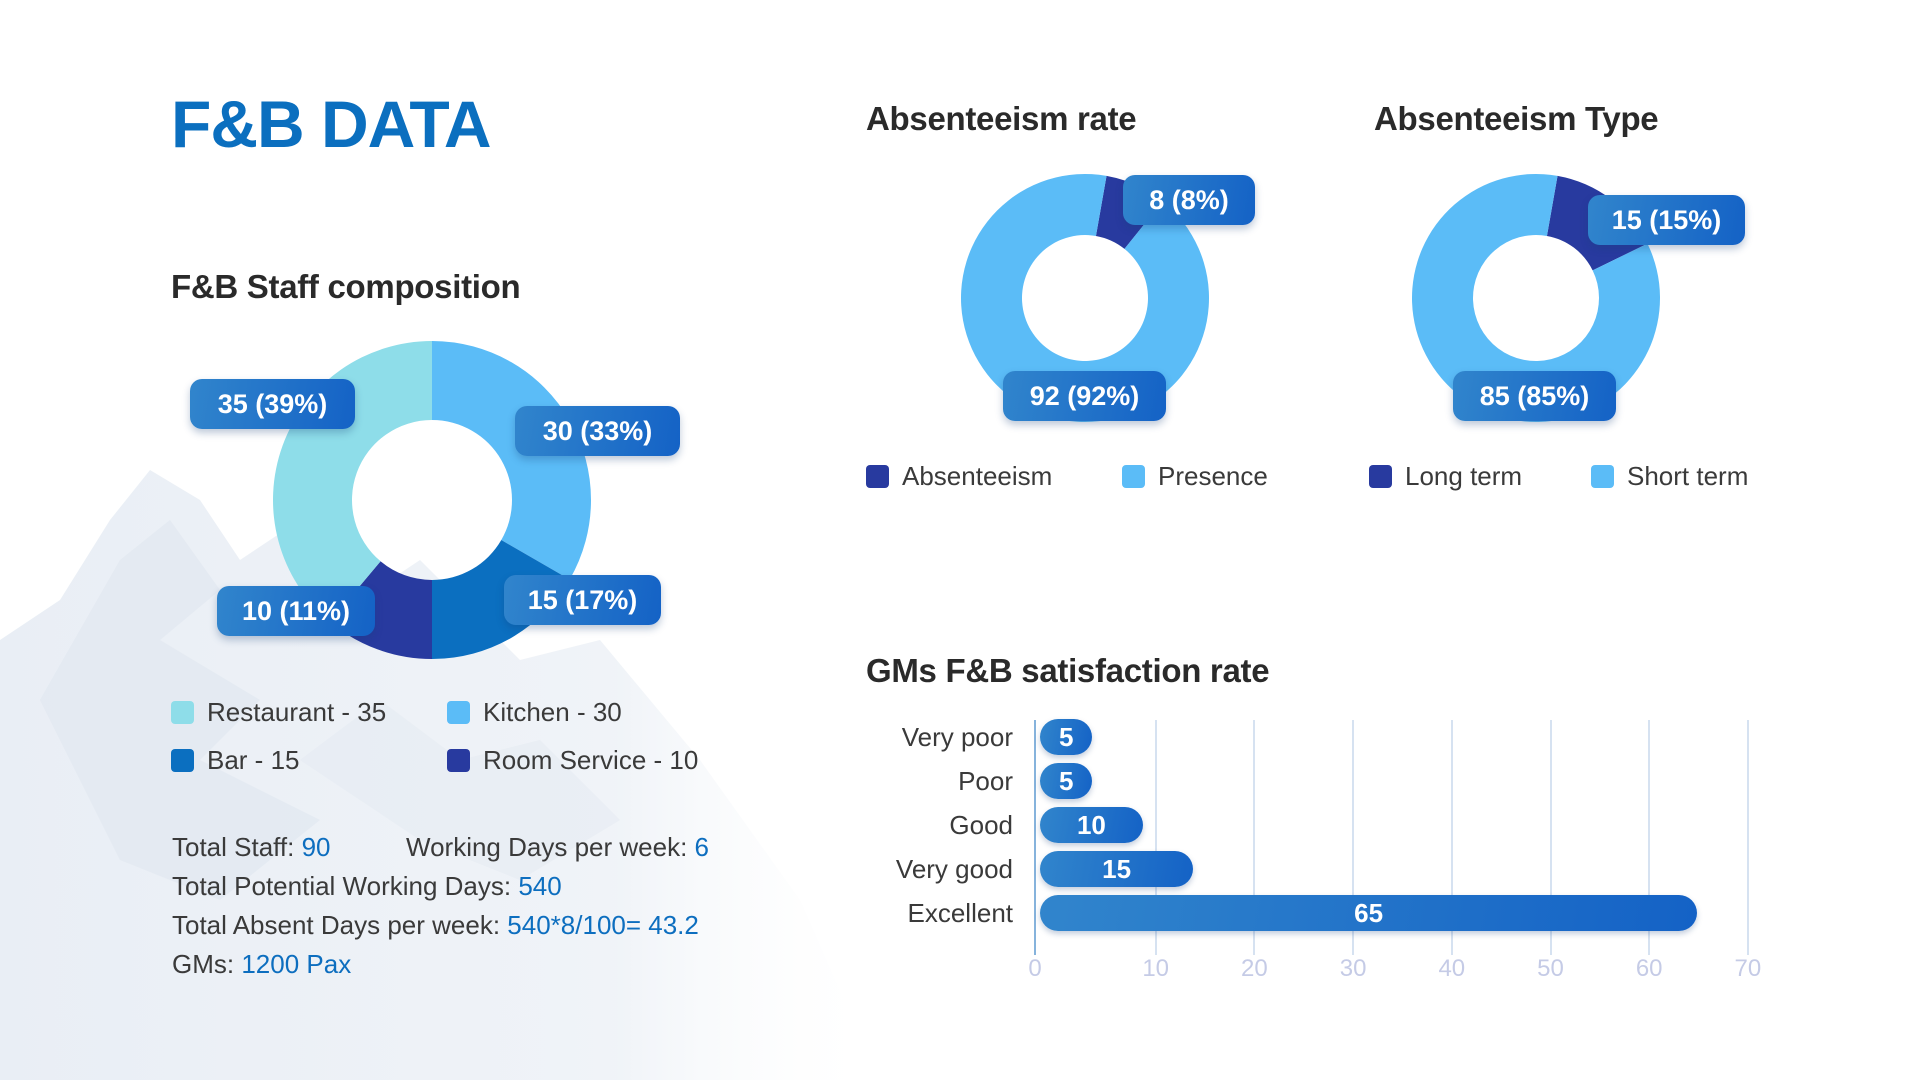 The width and height of the screenshot is (1920, 1080). I want to click on info-label: Total Staff:, so click(237, 847).